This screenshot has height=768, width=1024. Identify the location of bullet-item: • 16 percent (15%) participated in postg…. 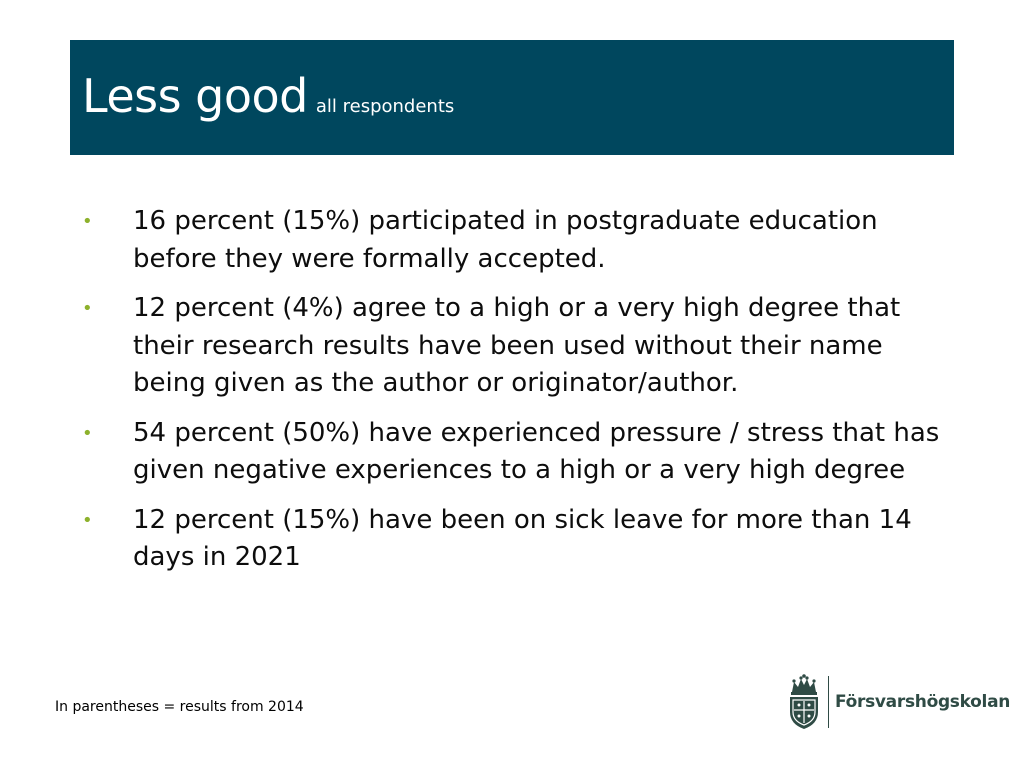
(510, 240).